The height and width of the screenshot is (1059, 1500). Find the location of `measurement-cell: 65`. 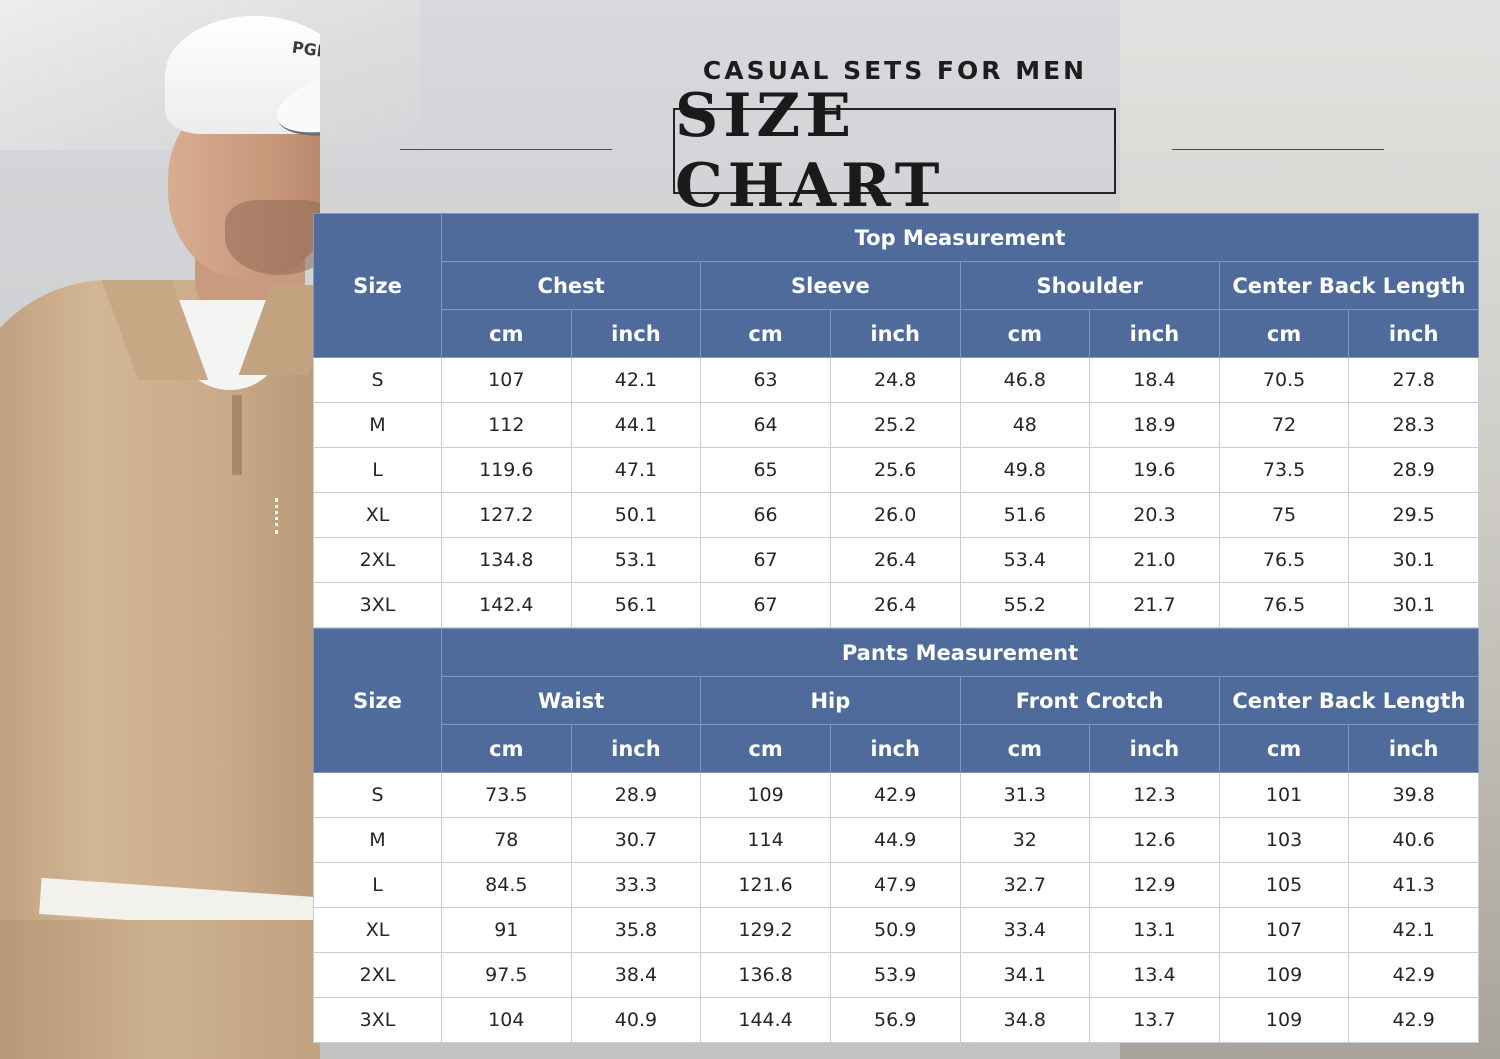

measurement-cell: 65 is located at coordinates (765, 470).